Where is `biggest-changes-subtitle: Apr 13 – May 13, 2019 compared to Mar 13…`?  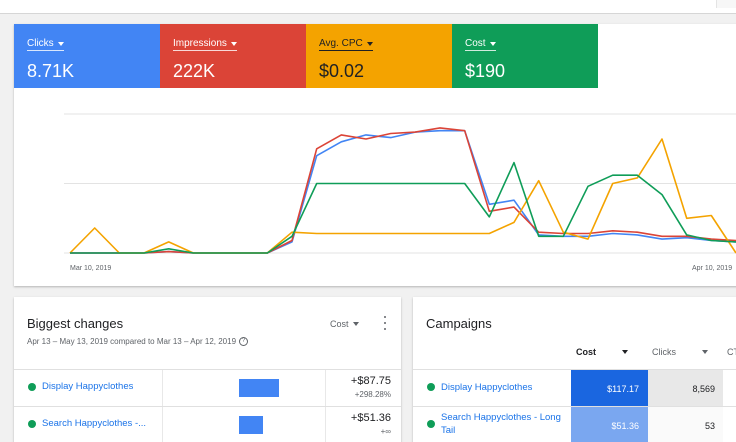 biggest-changes-subtitle: Apr 13 – May 13, 2019 compared to Mar 13… is located at coordinates (138, 341).